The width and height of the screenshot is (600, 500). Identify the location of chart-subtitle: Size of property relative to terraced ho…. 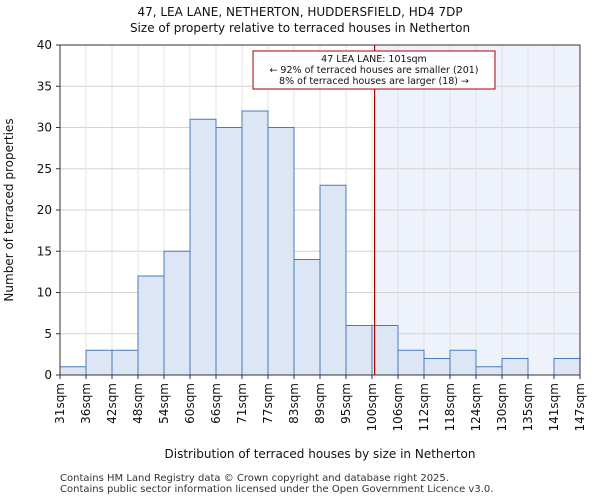
(300, 28).